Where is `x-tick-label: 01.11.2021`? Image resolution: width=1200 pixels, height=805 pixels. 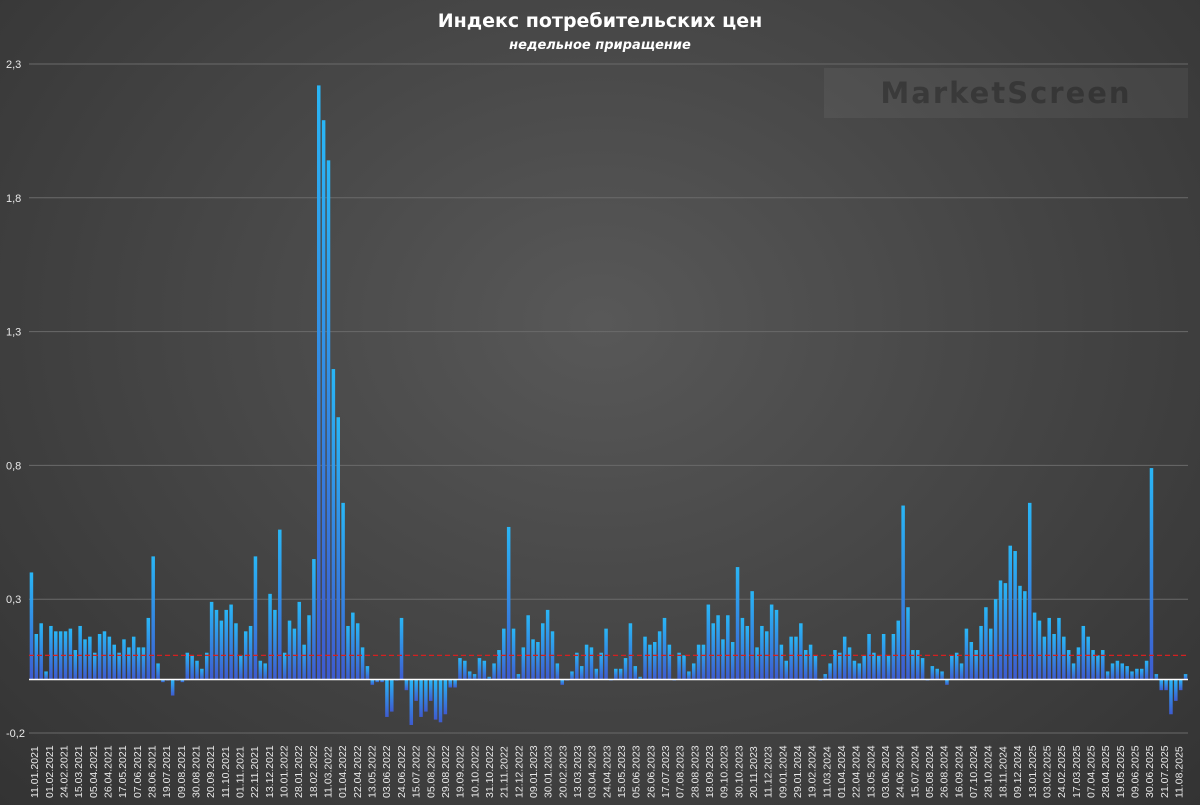 x-tick-label: 01.11.2021 is located at coordinates (241, 772).